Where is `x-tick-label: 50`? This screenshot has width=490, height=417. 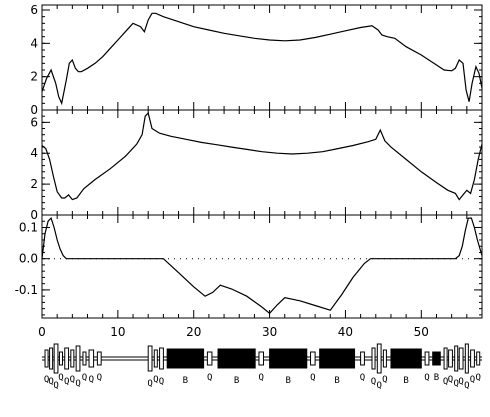 x-tick-label: 50 is located at coordinates (421, 332).